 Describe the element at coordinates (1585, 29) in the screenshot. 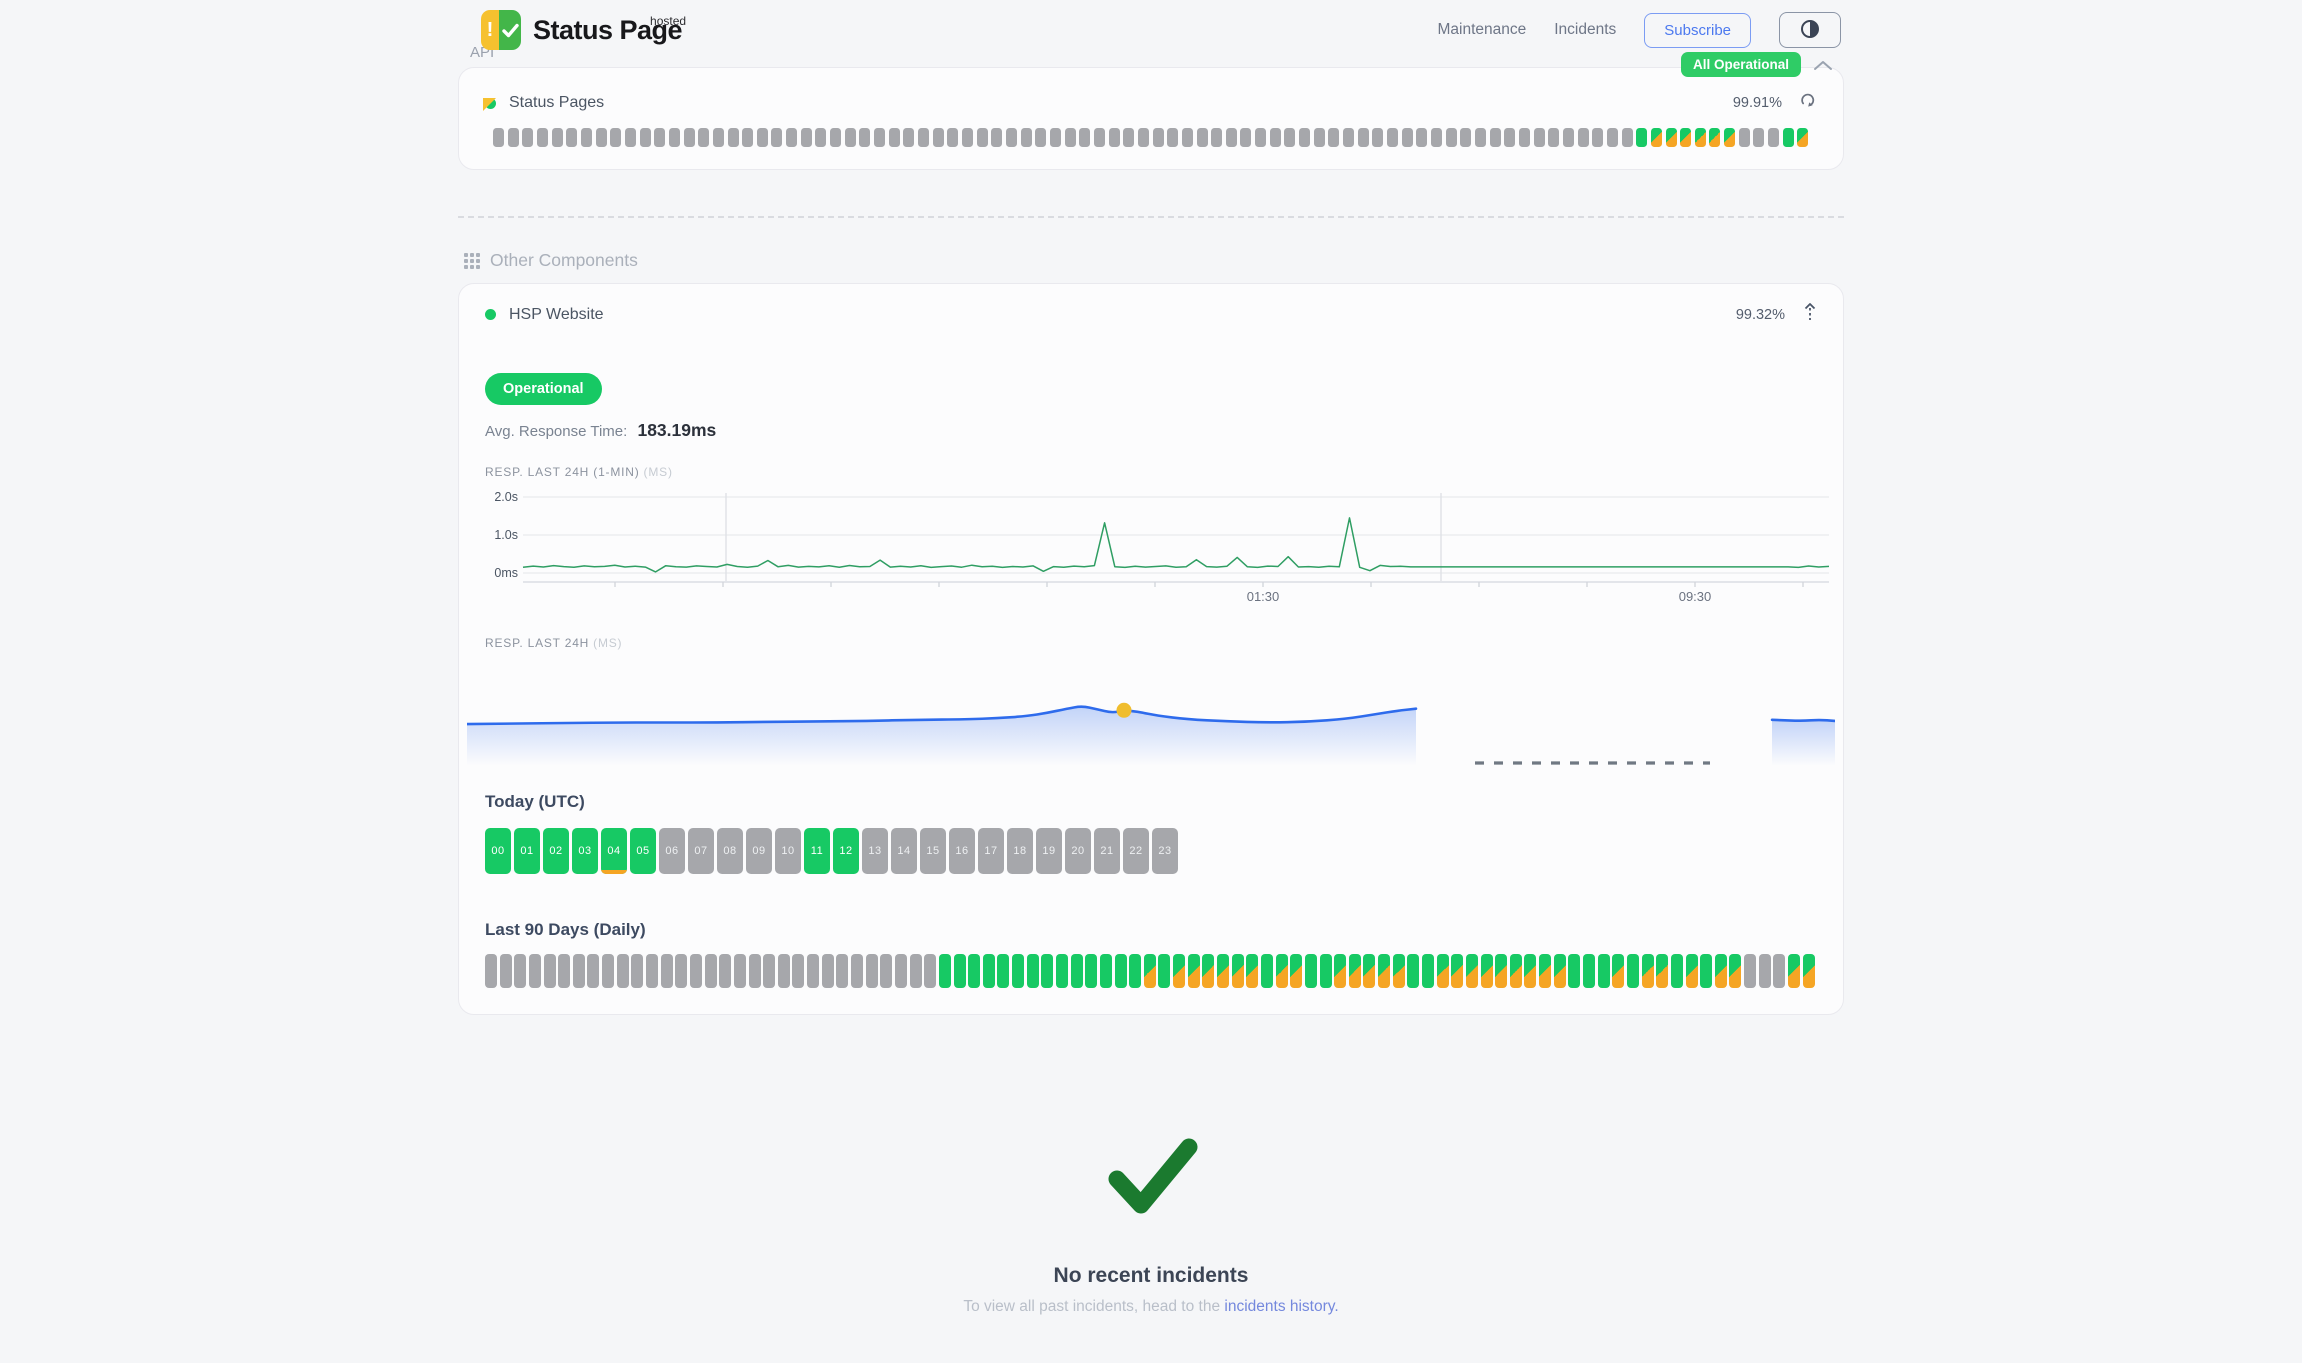

I see `nav-incidents: Incidents` at that location.